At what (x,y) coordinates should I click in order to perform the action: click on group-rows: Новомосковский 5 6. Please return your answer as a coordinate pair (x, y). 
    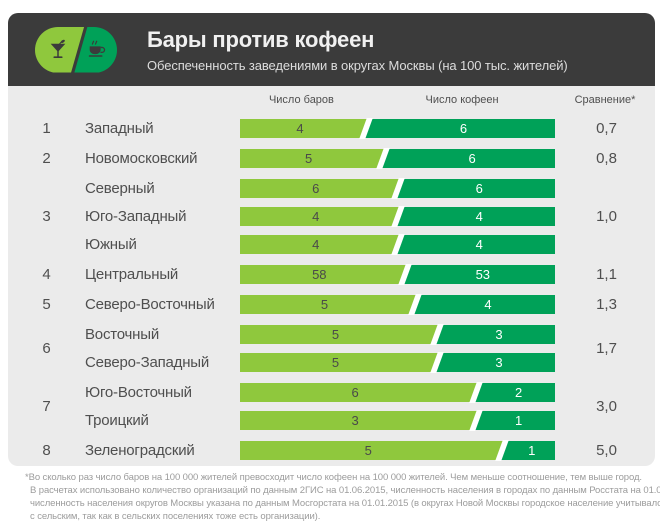
    Looking at the image, I should click on (321, 158).